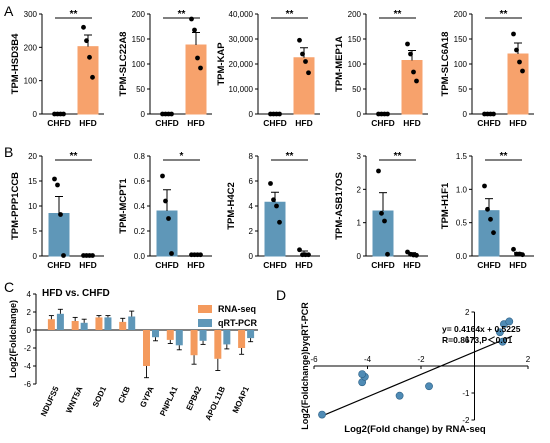  Describe the element at coordinates (205, 309) in the screenshot. I see `c-legend-swatch-rna-seq` at that location.